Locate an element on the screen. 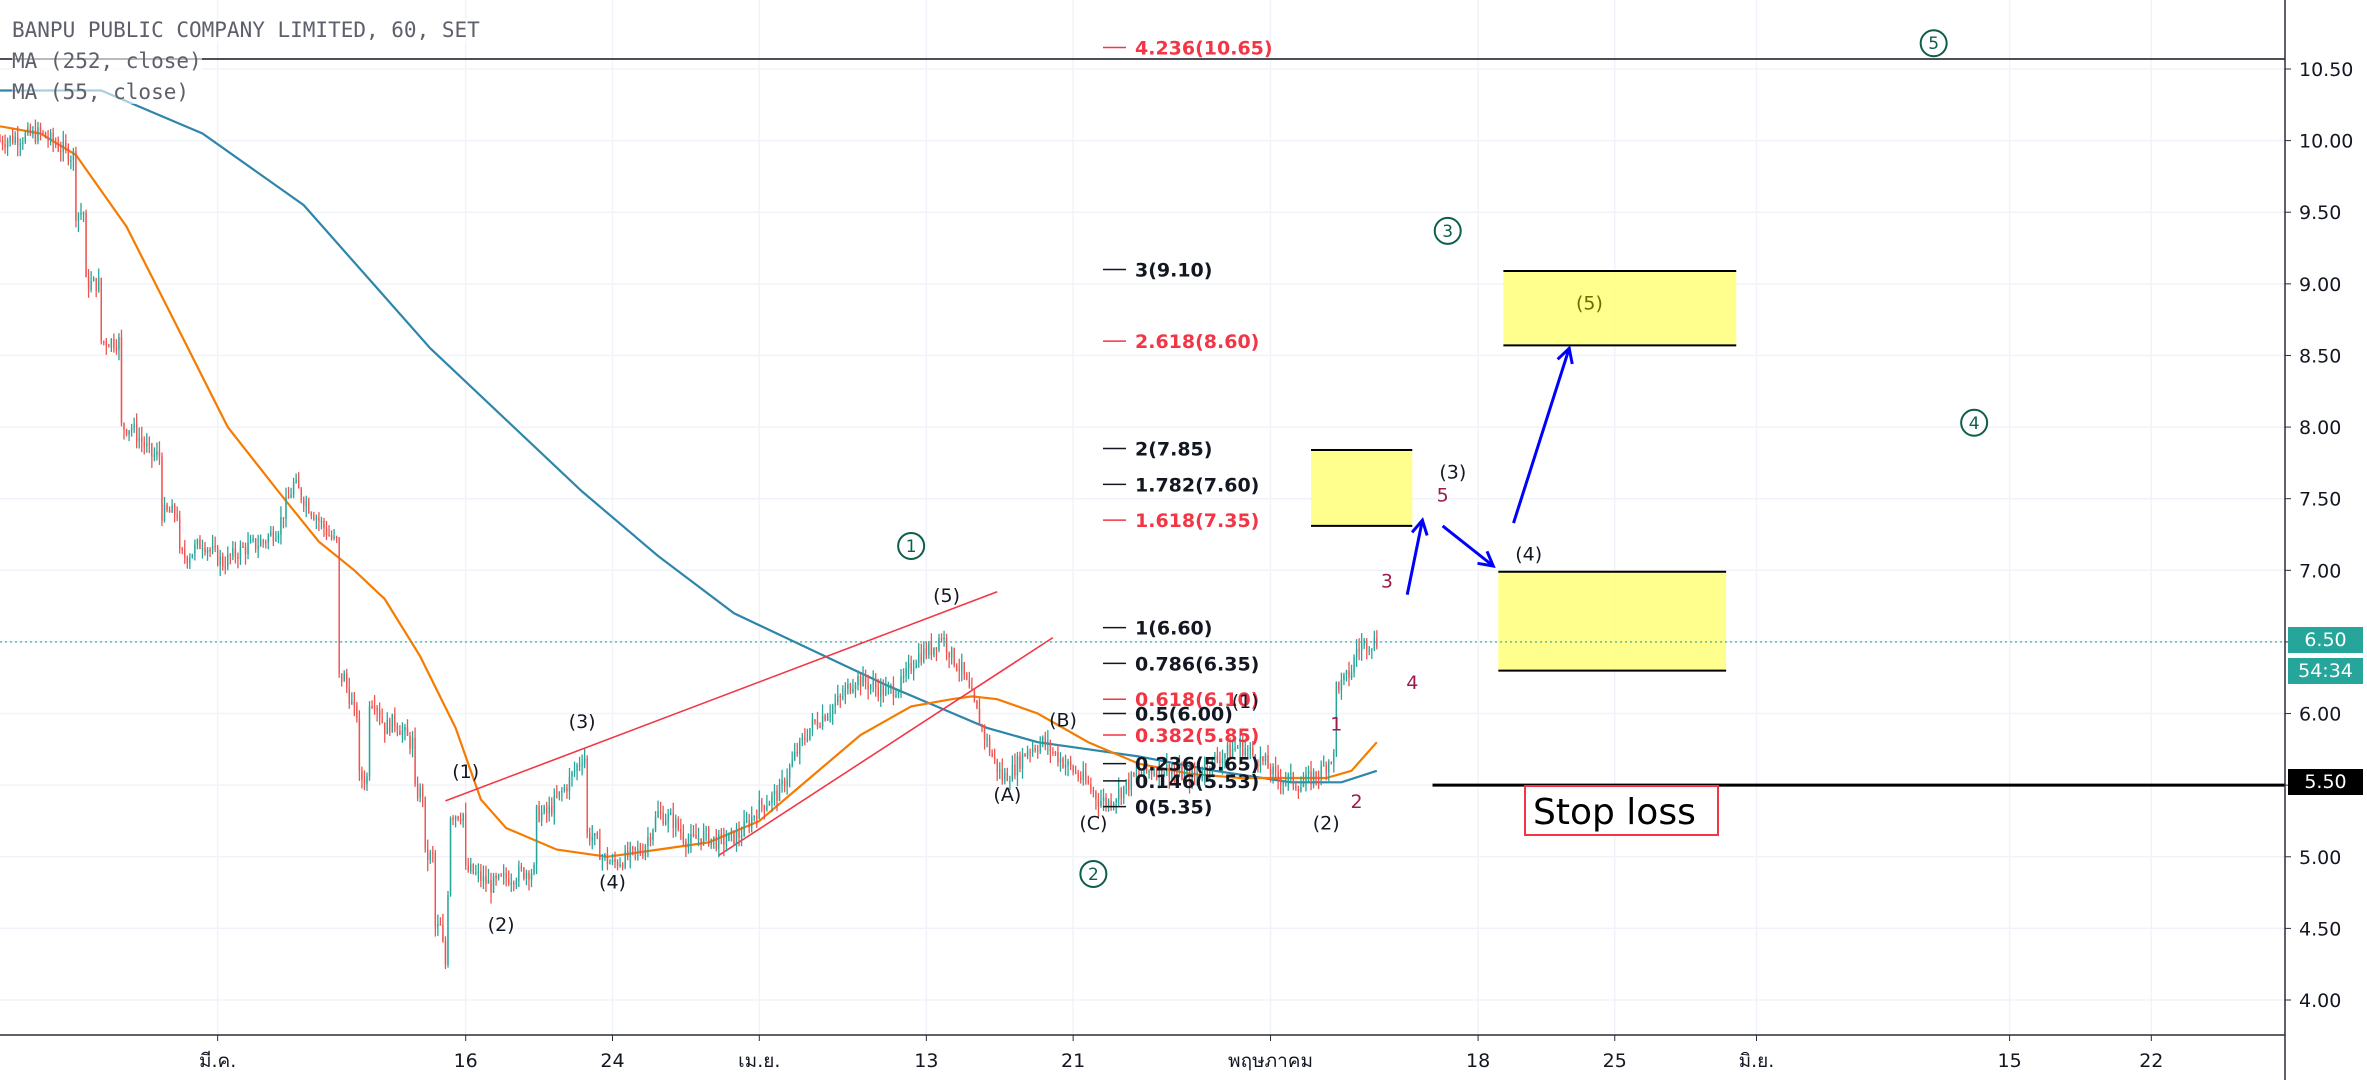 The height and width of the screenshot is (1080, 2367). ma252-legend: MA (252, close) is located at coordinates (107, 61).